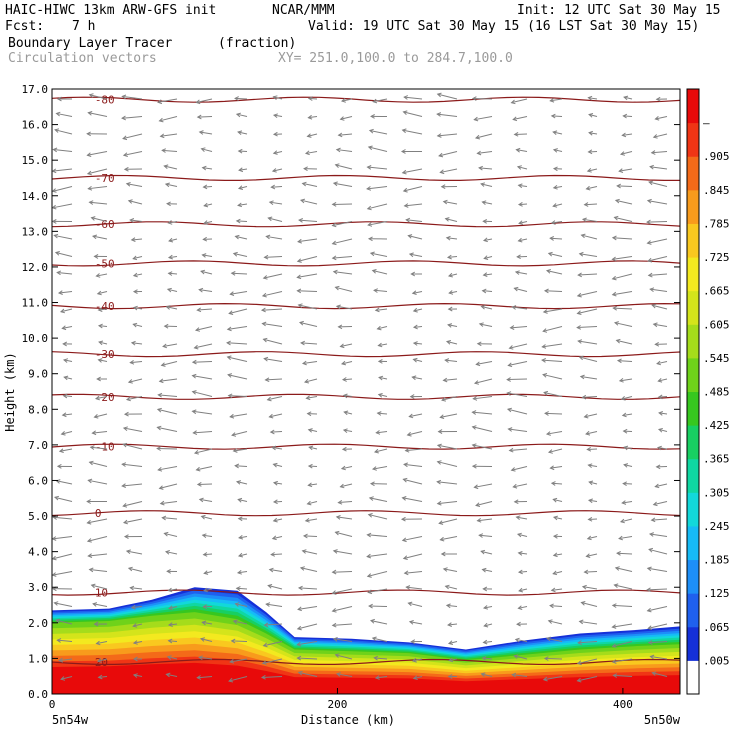 Image resolution: width=740 pixels, height=740 pixels. Describe the element at coordinates (366, 678) in the screenshot. I see `tracer-band` at that location.